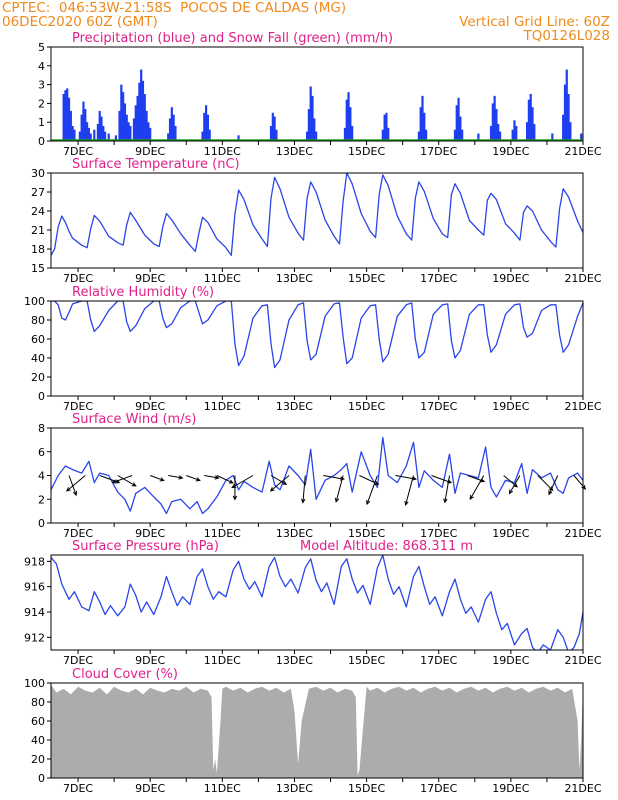  I want to click on precip-xtick-label-3: 13DEC, so click(294, 151).